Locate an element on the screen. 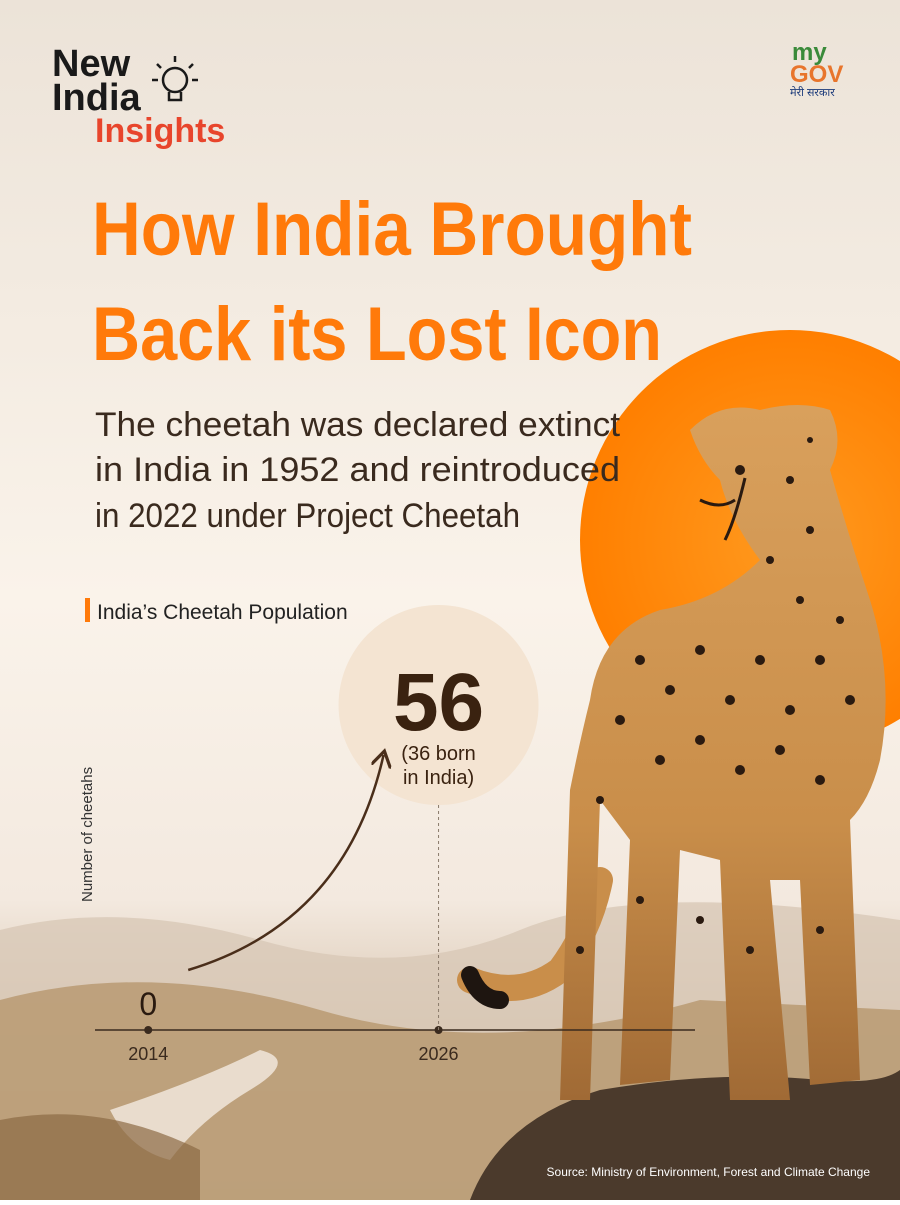  partner-tagline: मेरी सरकार is located at coordinates (812, 92).